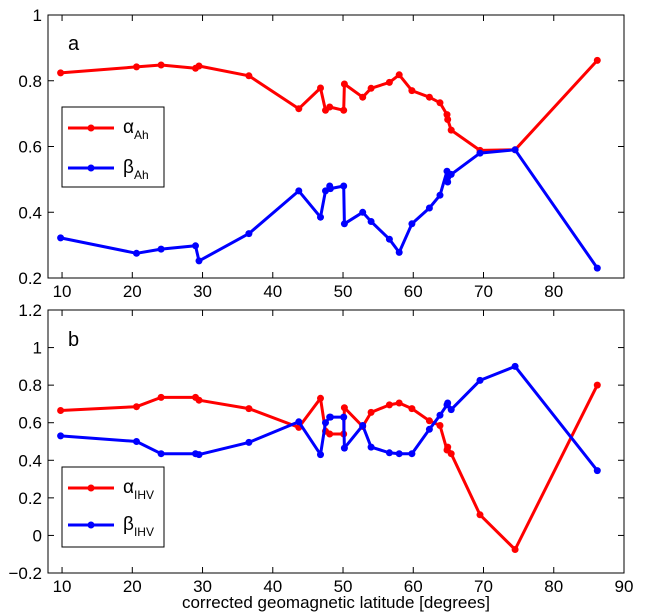 This screenshot has width=654, height=616. I want to click on legend-alpha-ah-label: αAh, so click(136, 129).